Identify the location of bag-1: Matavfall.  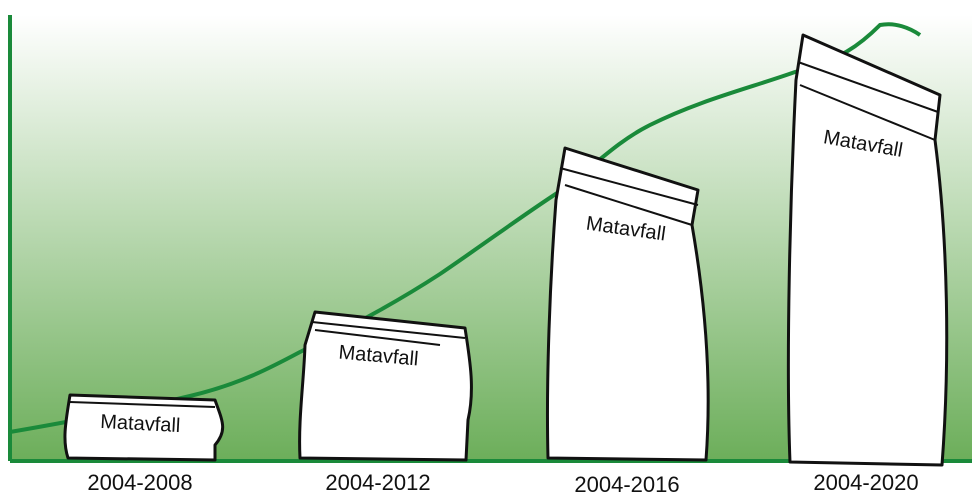
(144, 427).